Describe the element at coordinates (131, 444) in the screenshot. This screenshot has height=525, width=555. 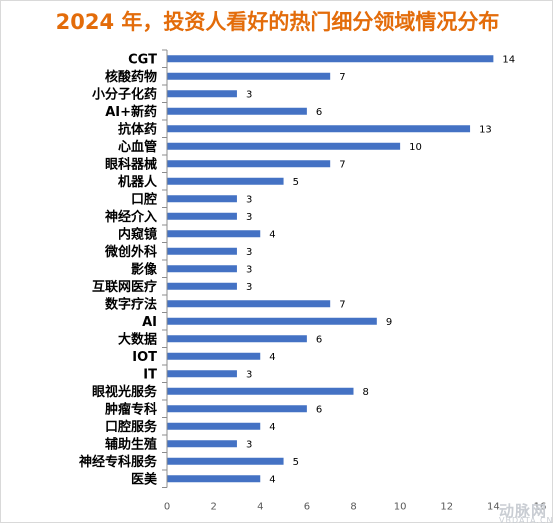
I see `category-label: 辅助生殖` at that location.